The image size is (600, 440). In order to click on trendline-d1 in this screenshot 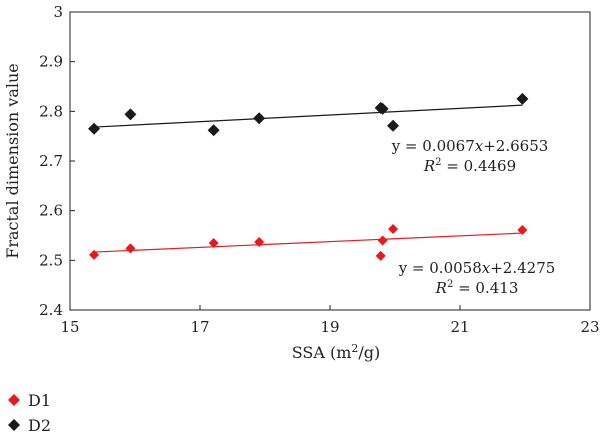, I will do `click(308, 242)`.